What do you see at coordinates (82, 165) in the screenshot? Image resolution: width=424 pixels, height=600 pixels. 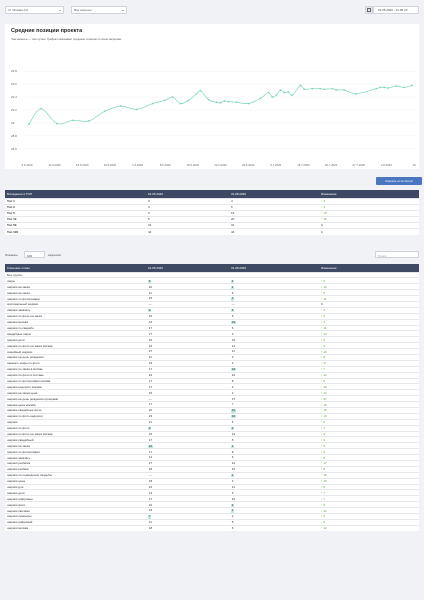 I see `x-tick-label: 18.5.2020` at bounding box center [82, 165].